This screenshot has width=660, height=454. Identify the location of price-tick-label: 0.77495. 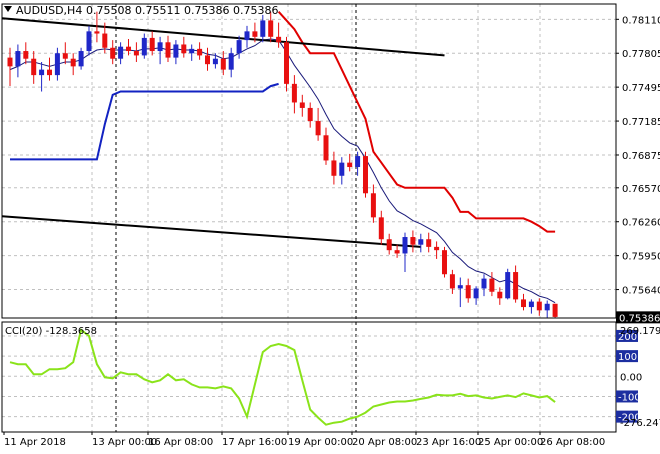
(641, 88).